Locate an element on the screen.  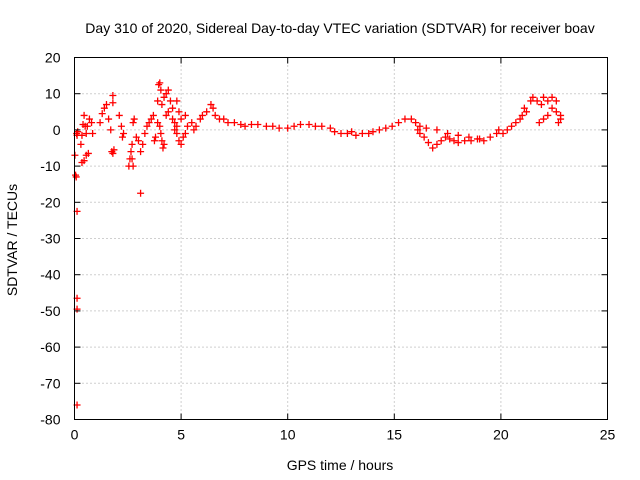
y-tick-label: 20 is located at coordinates (53, 58).